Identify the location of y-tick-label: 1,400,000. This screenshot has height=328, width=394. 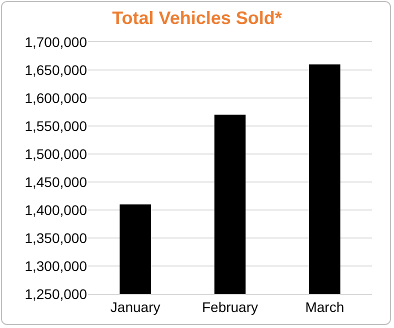
(56, 210).